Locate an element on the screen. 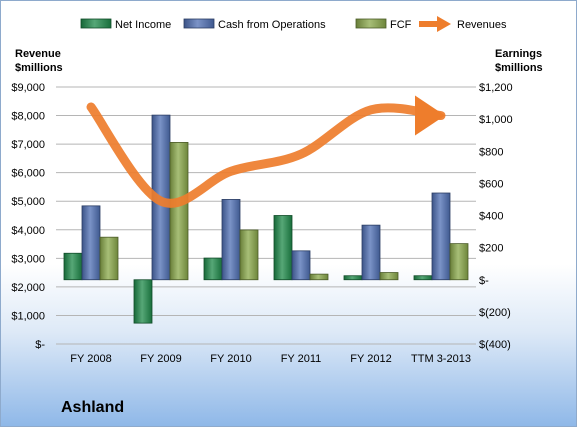  legend-item: FCF is located at coordinates (383, 24).